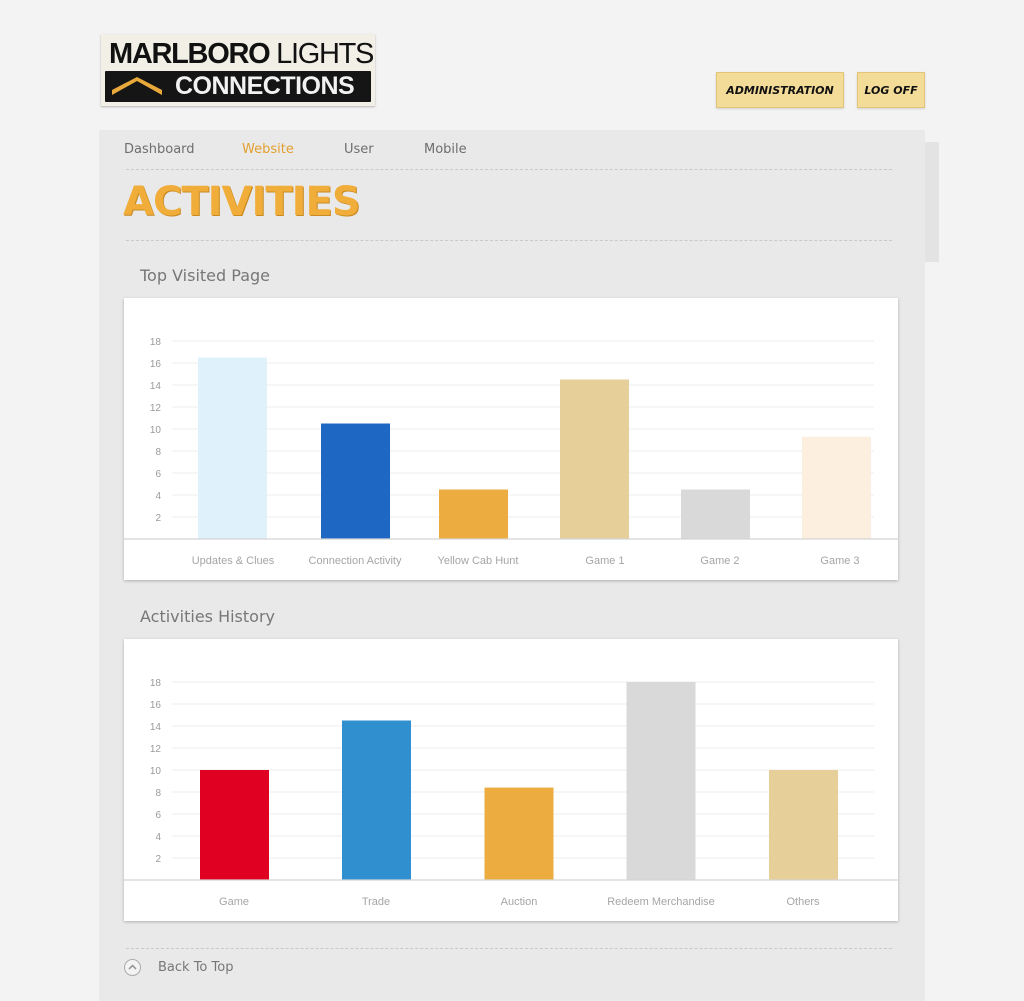  I want to click on title-divider, so click(509, 240).